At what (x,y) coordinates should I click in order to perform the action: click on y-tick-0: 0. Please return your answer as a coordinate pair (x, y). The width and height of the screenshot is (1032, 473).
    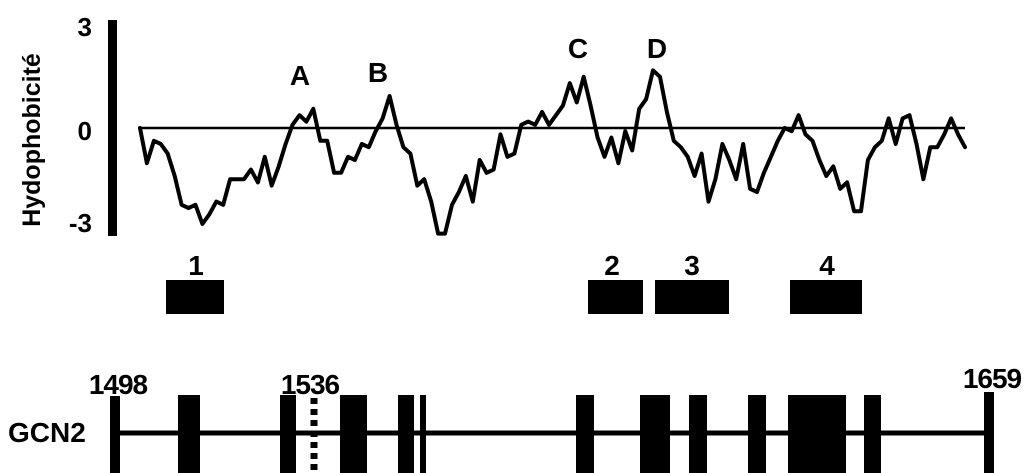
    Looking at the image, I should click on (85, 131).